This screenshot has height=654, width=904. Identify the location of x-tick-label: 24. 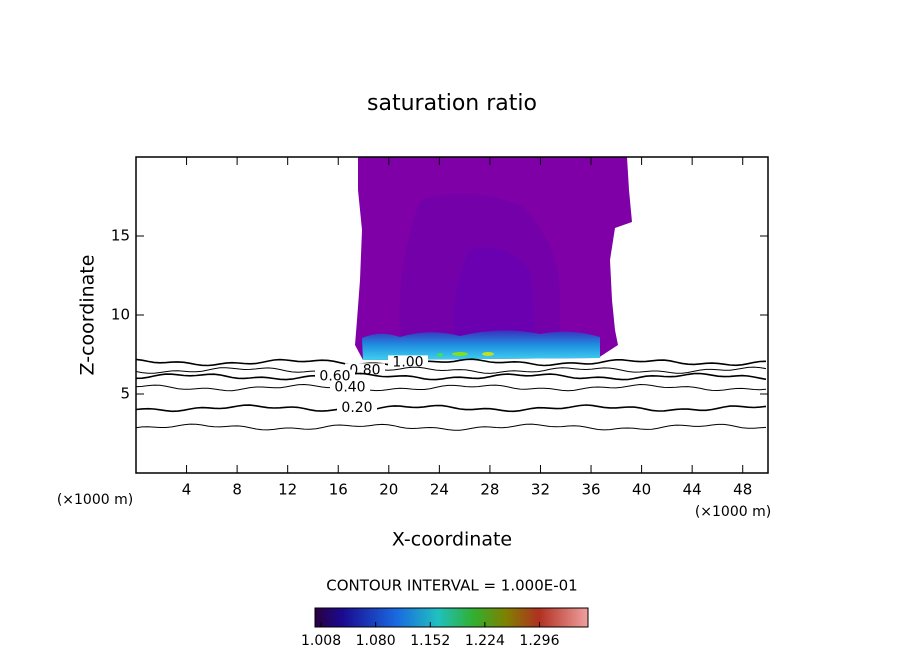
(439, 490).